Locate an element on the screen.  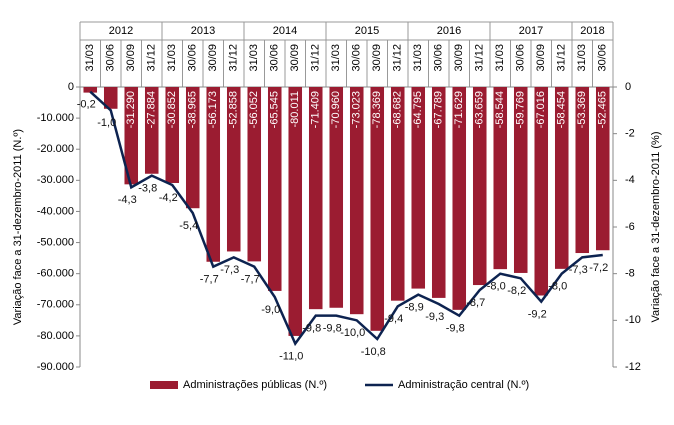
y-tick-label: -50.000 is located at coordinates (55, 242).